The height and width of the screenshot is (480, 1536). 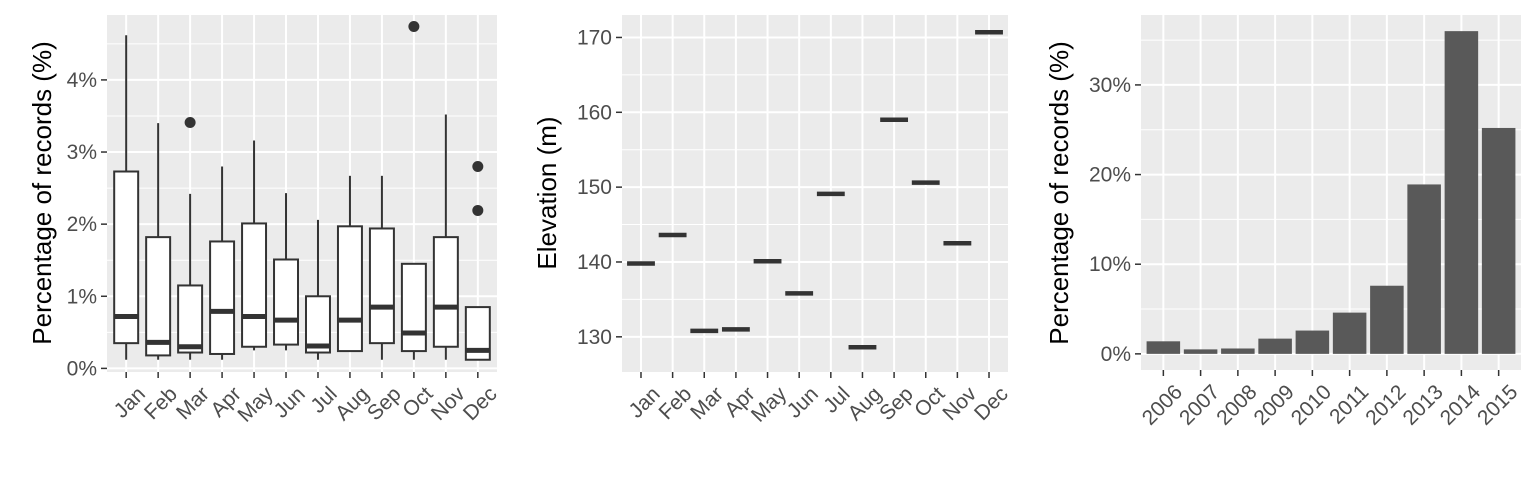 I want to click on bar-2008, so click(x=1238, y=351).